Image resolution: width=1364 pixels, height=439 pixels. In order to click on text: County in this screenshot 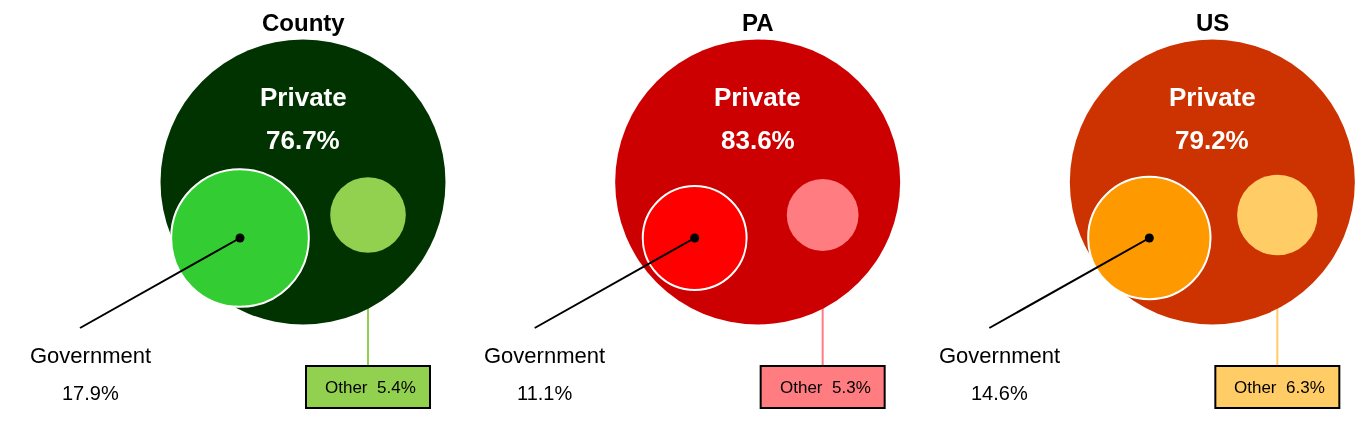, I will do `click(304, 22)`.